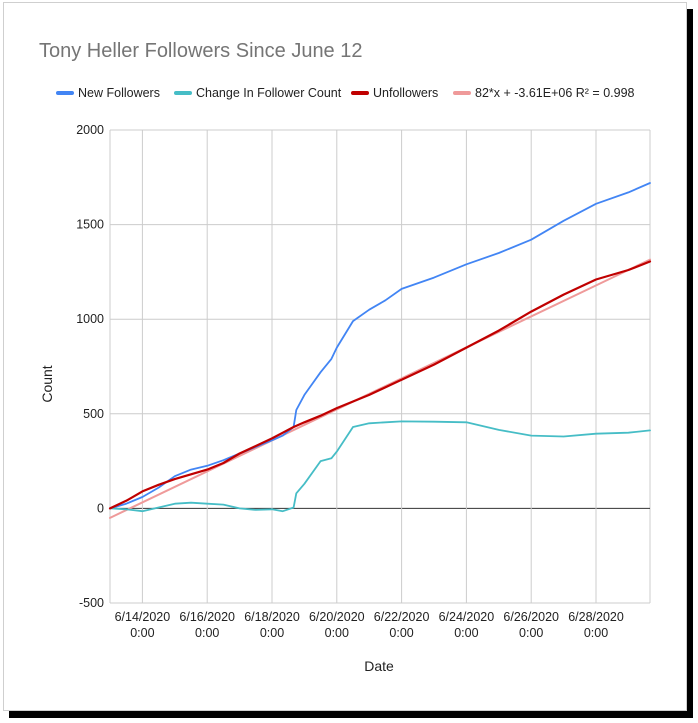  Describe the element at coordinates (90, 319) in the screenshot. I see `y-tick-label: 1000` at that location.